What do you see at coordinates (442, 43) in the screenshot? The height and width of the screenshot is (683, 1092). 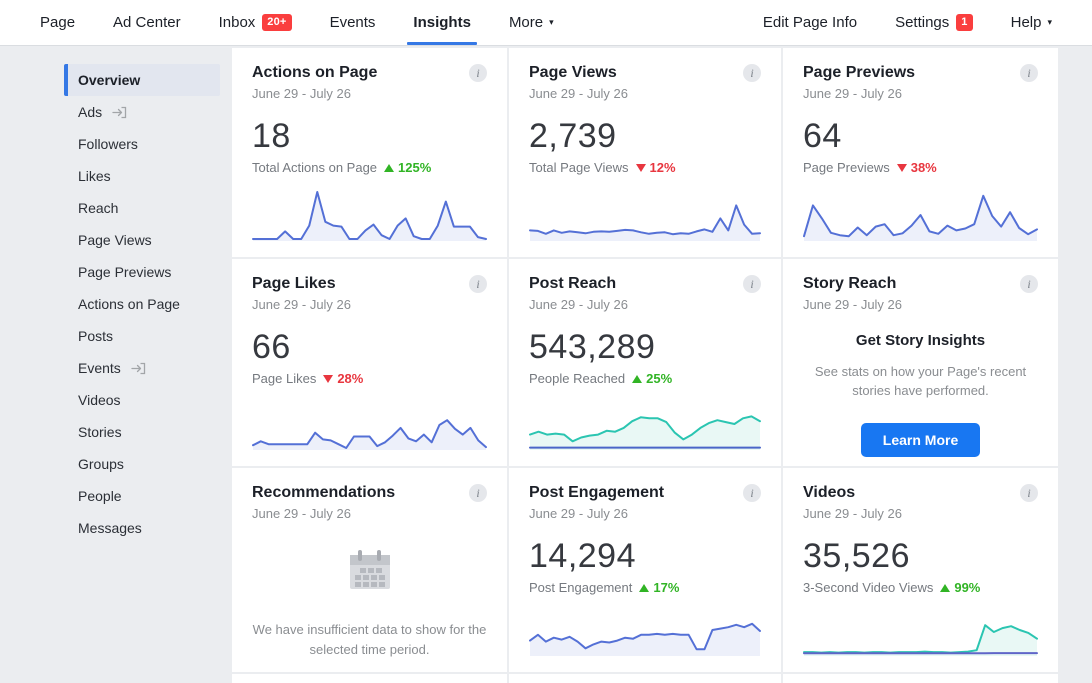 I see `active-tab-underline` at bounding box center [442, 43].